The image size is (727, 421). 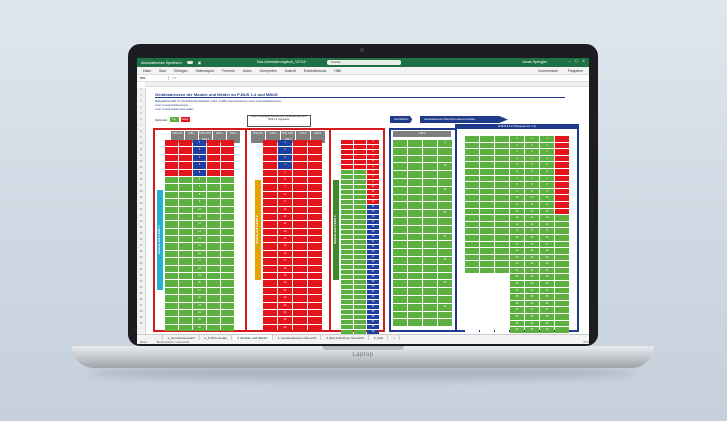 What do you see at coordinates (583, 61) in the screenshot?
I see `close-icon: ✕` at bounding box center [583, 61].